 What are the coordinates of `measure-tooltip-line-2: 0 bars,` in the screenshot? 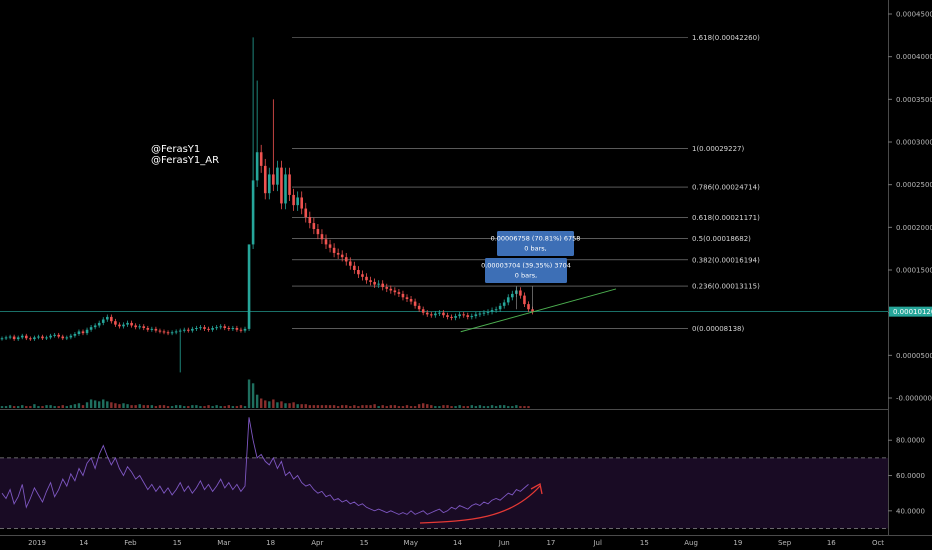 It's located at (535, 249).